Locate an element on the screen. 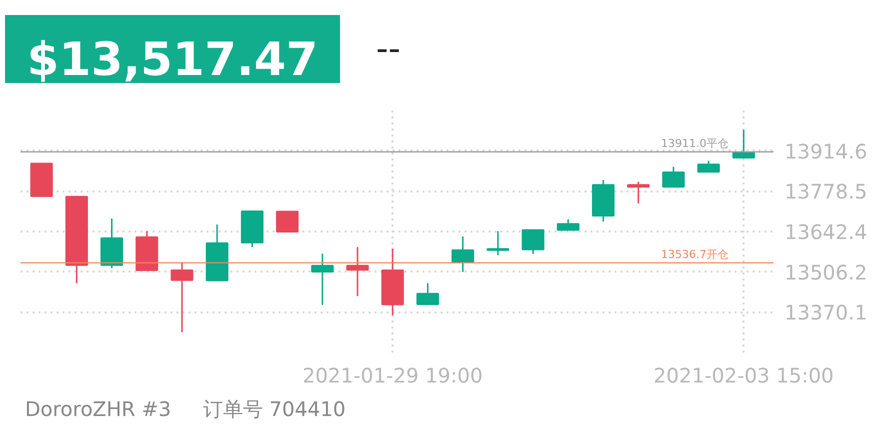 Image resolution: width=880 pixels, height=440 pixels. chart-title: $13,517.47 is located at coordinates (172, 50).